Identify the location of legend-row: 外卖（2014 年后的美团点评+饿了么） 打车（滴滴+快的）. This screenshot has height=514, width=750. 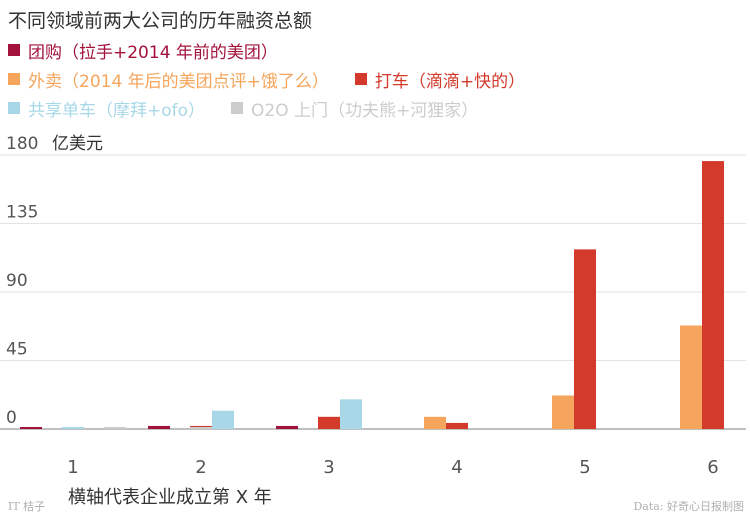
(279, 79).